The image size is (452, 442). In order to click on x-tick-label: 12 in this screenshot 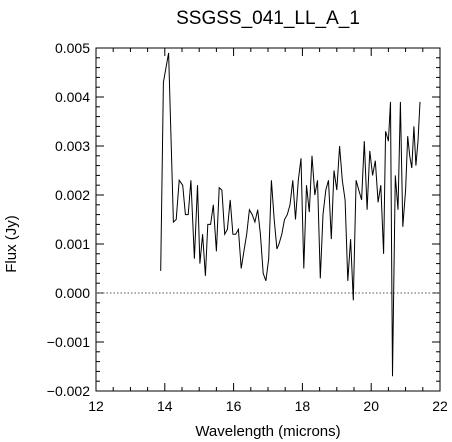, I will do `click(96, 406)`.